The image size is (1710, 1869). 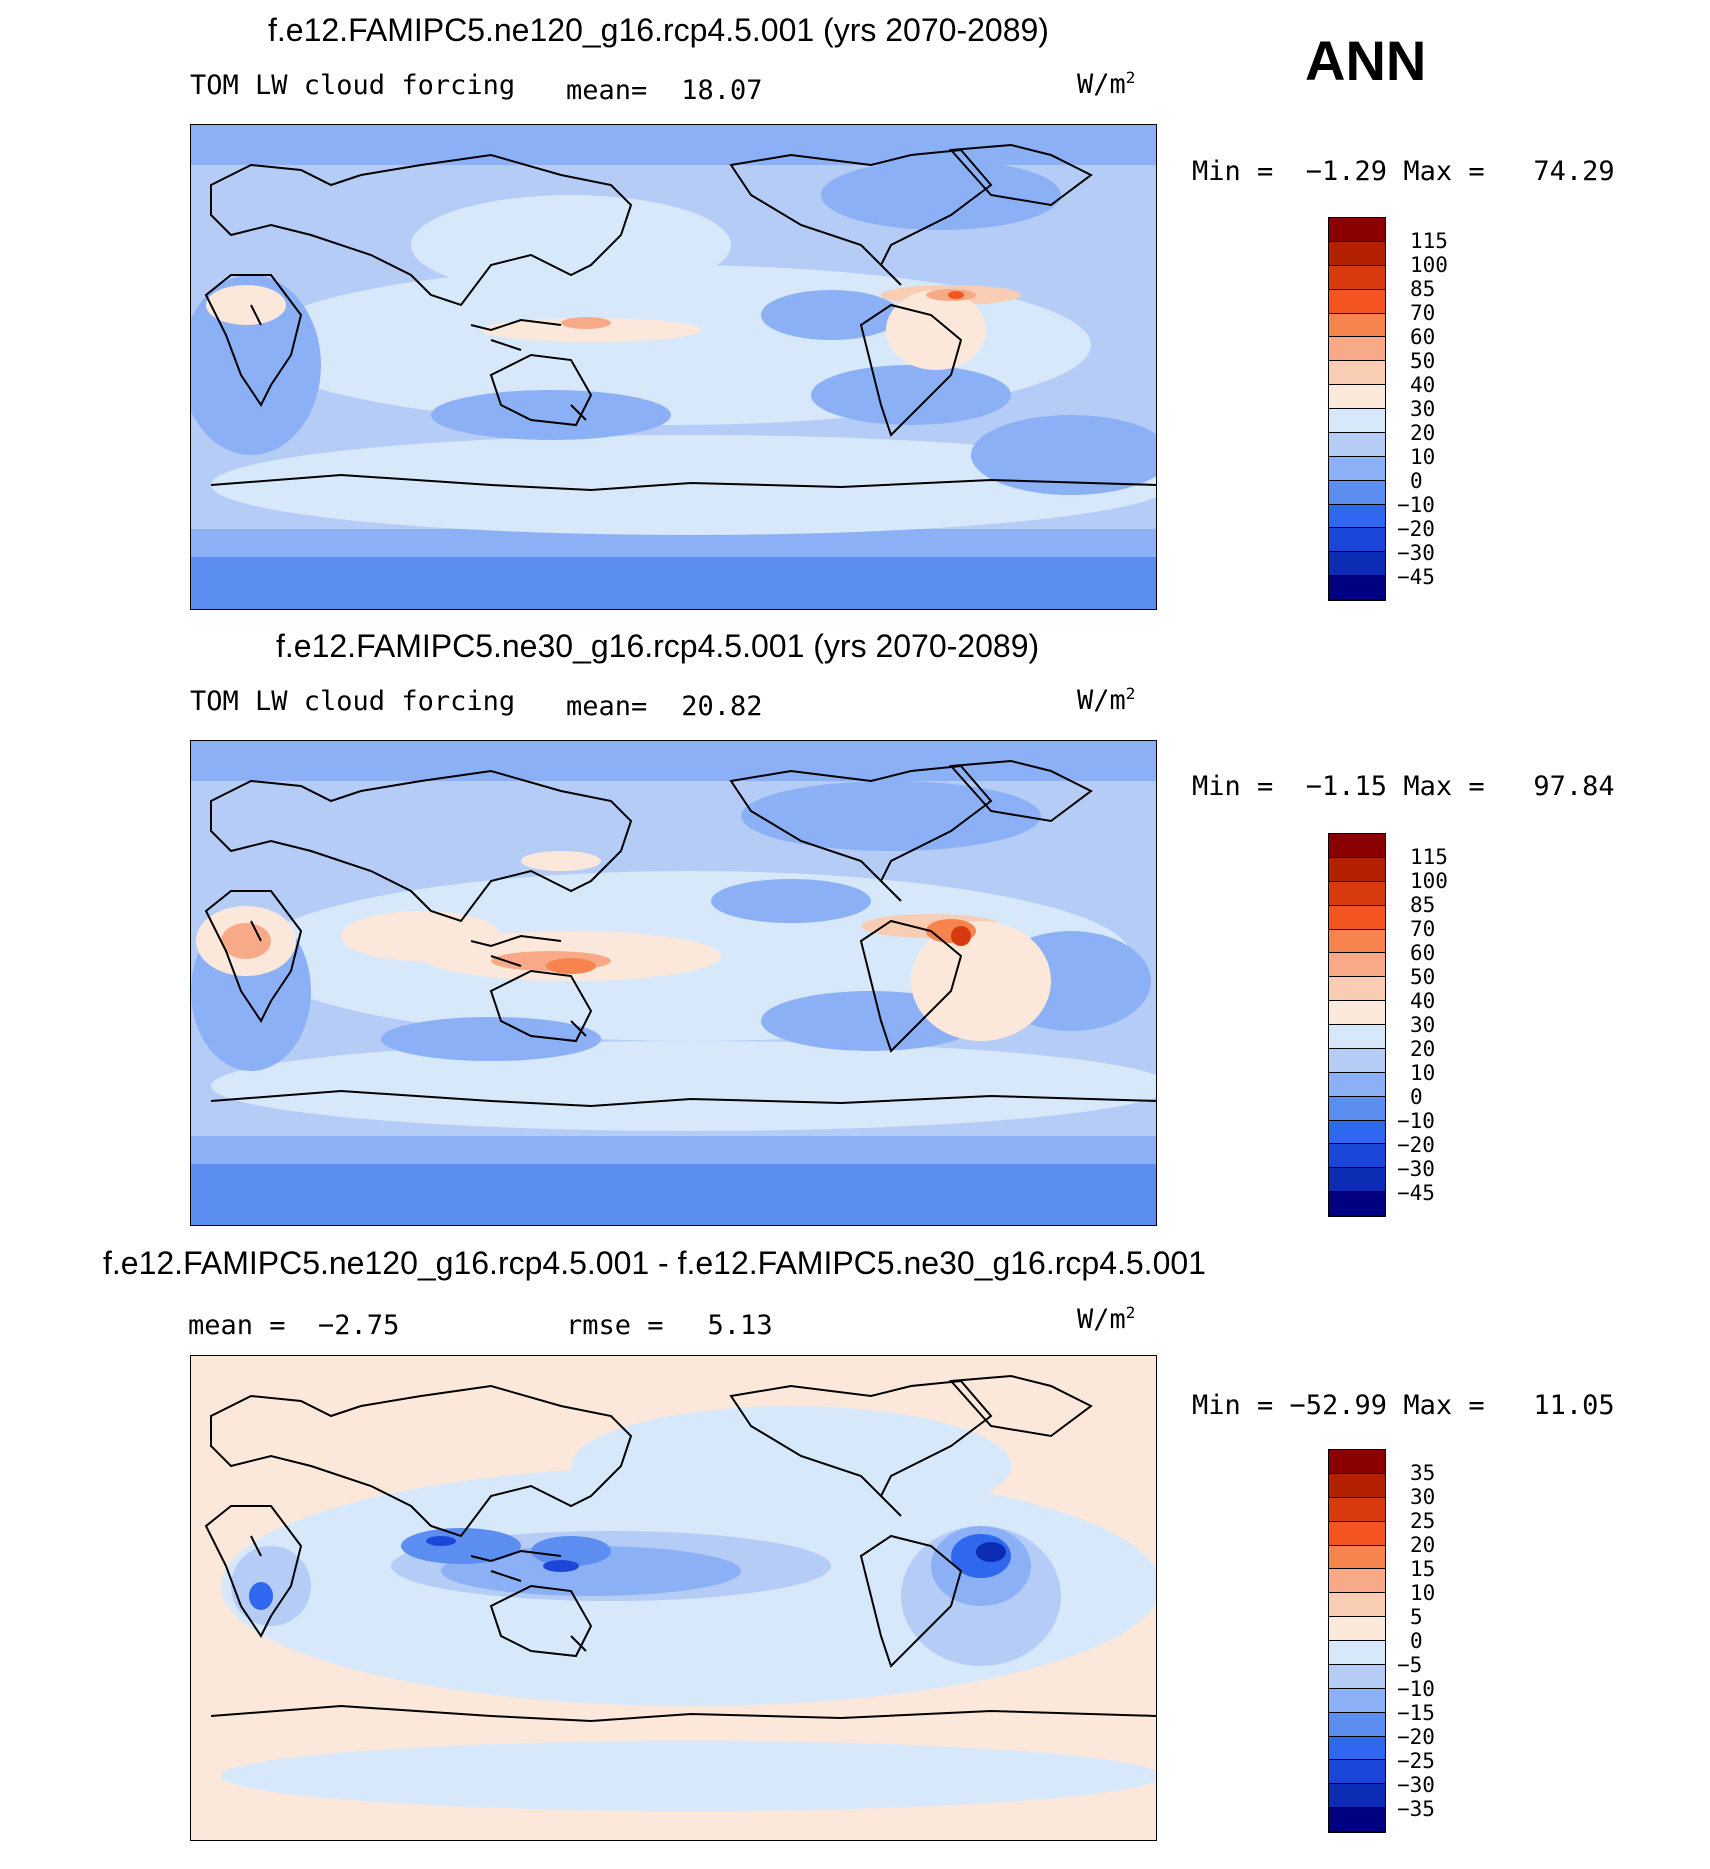 What do you see at coordinates (615, 1325) in the screenshot?
I see `panel-3-rmse-label: rmse =` at bounding box center [615, 1325].